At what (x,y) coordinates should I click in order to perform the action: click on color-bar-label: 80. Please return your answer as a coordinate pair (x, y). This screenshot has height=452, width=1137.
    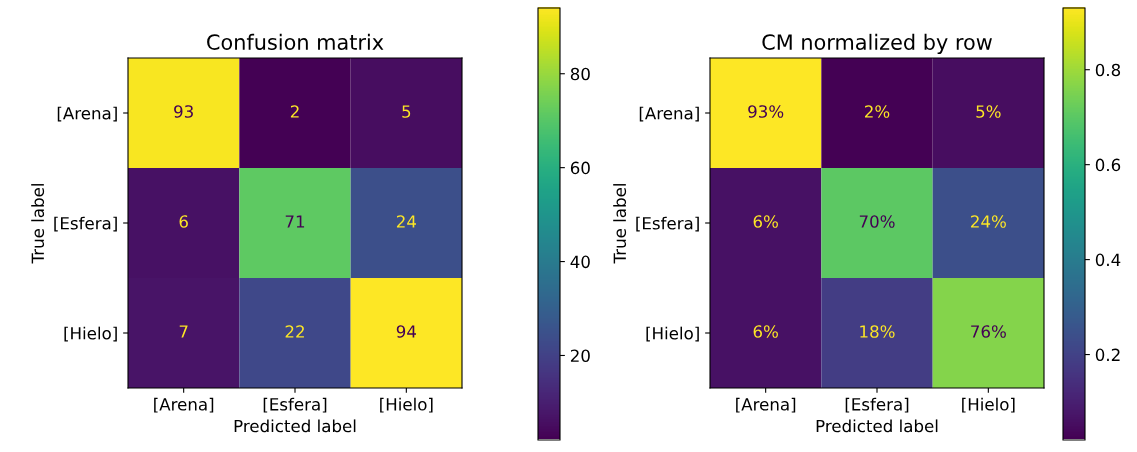
    Looking at the image, I should click on (580, 74).